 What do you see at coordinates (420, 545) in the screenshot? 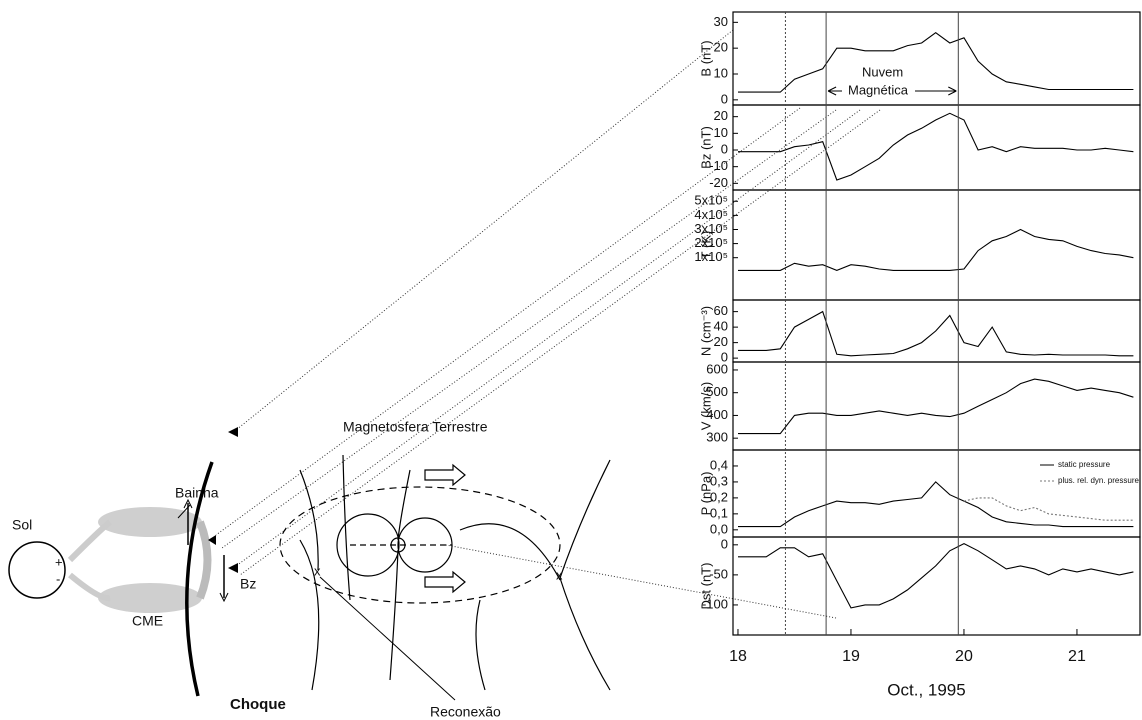
I see `magnetopause` at bounding box center [420, 545].